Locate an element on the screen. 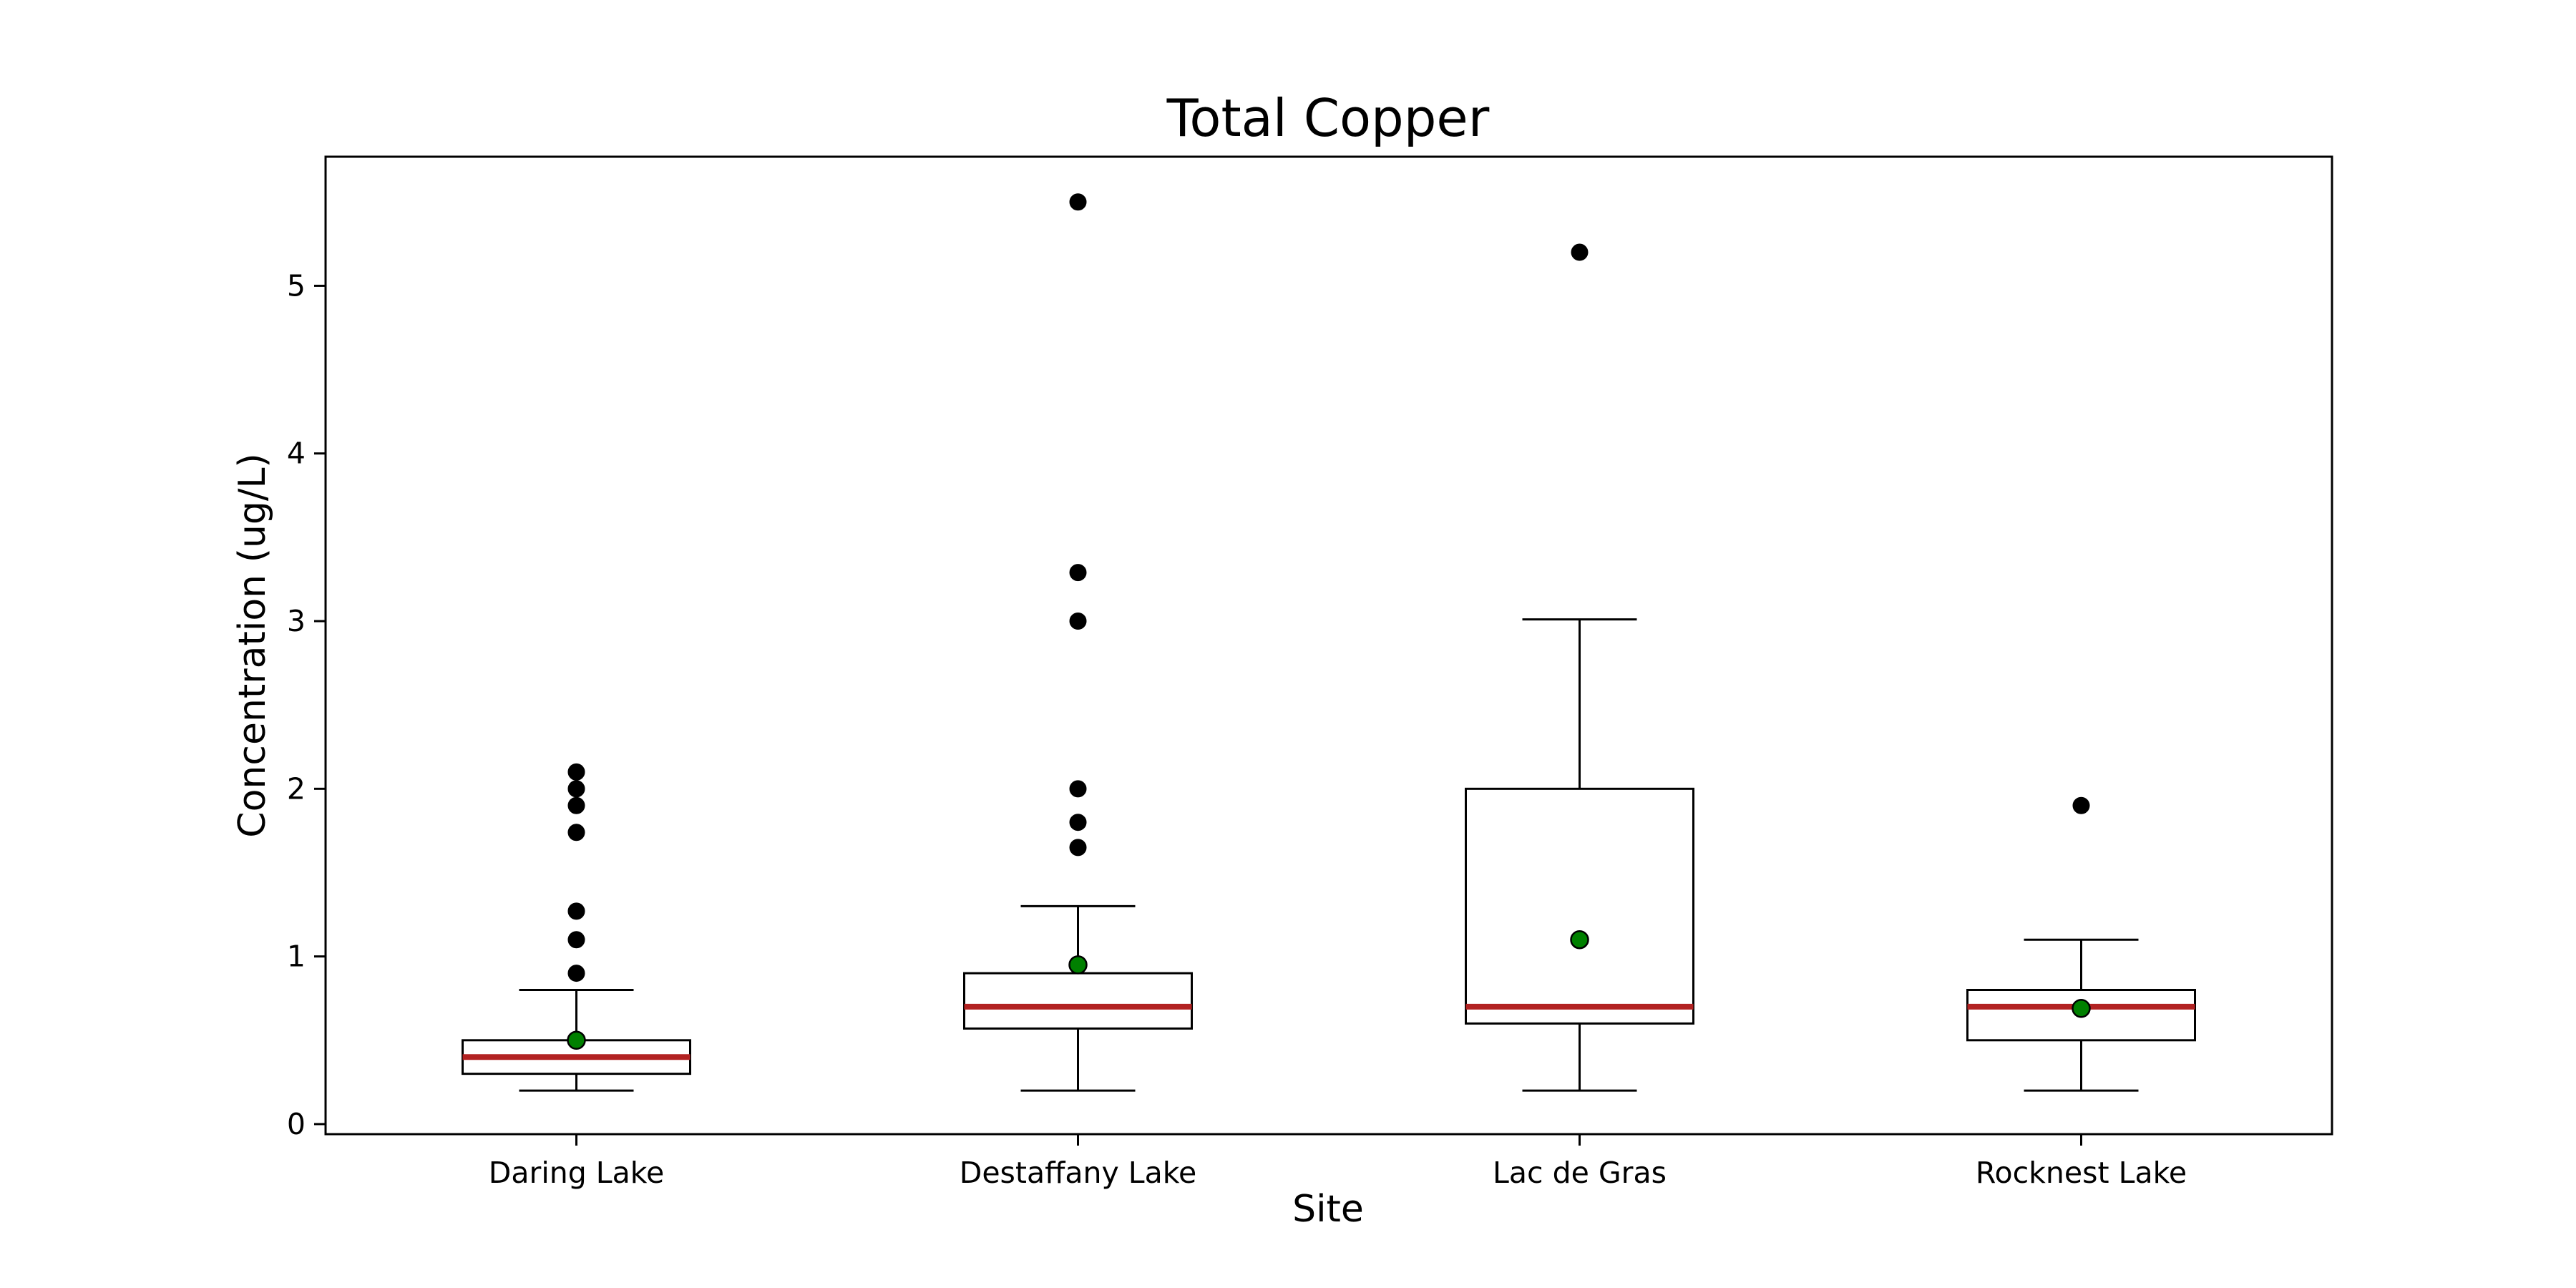 The height and width of the screenshot is (1288, 2576). y-tick-label: 2 is located at coordinates (296, 788).